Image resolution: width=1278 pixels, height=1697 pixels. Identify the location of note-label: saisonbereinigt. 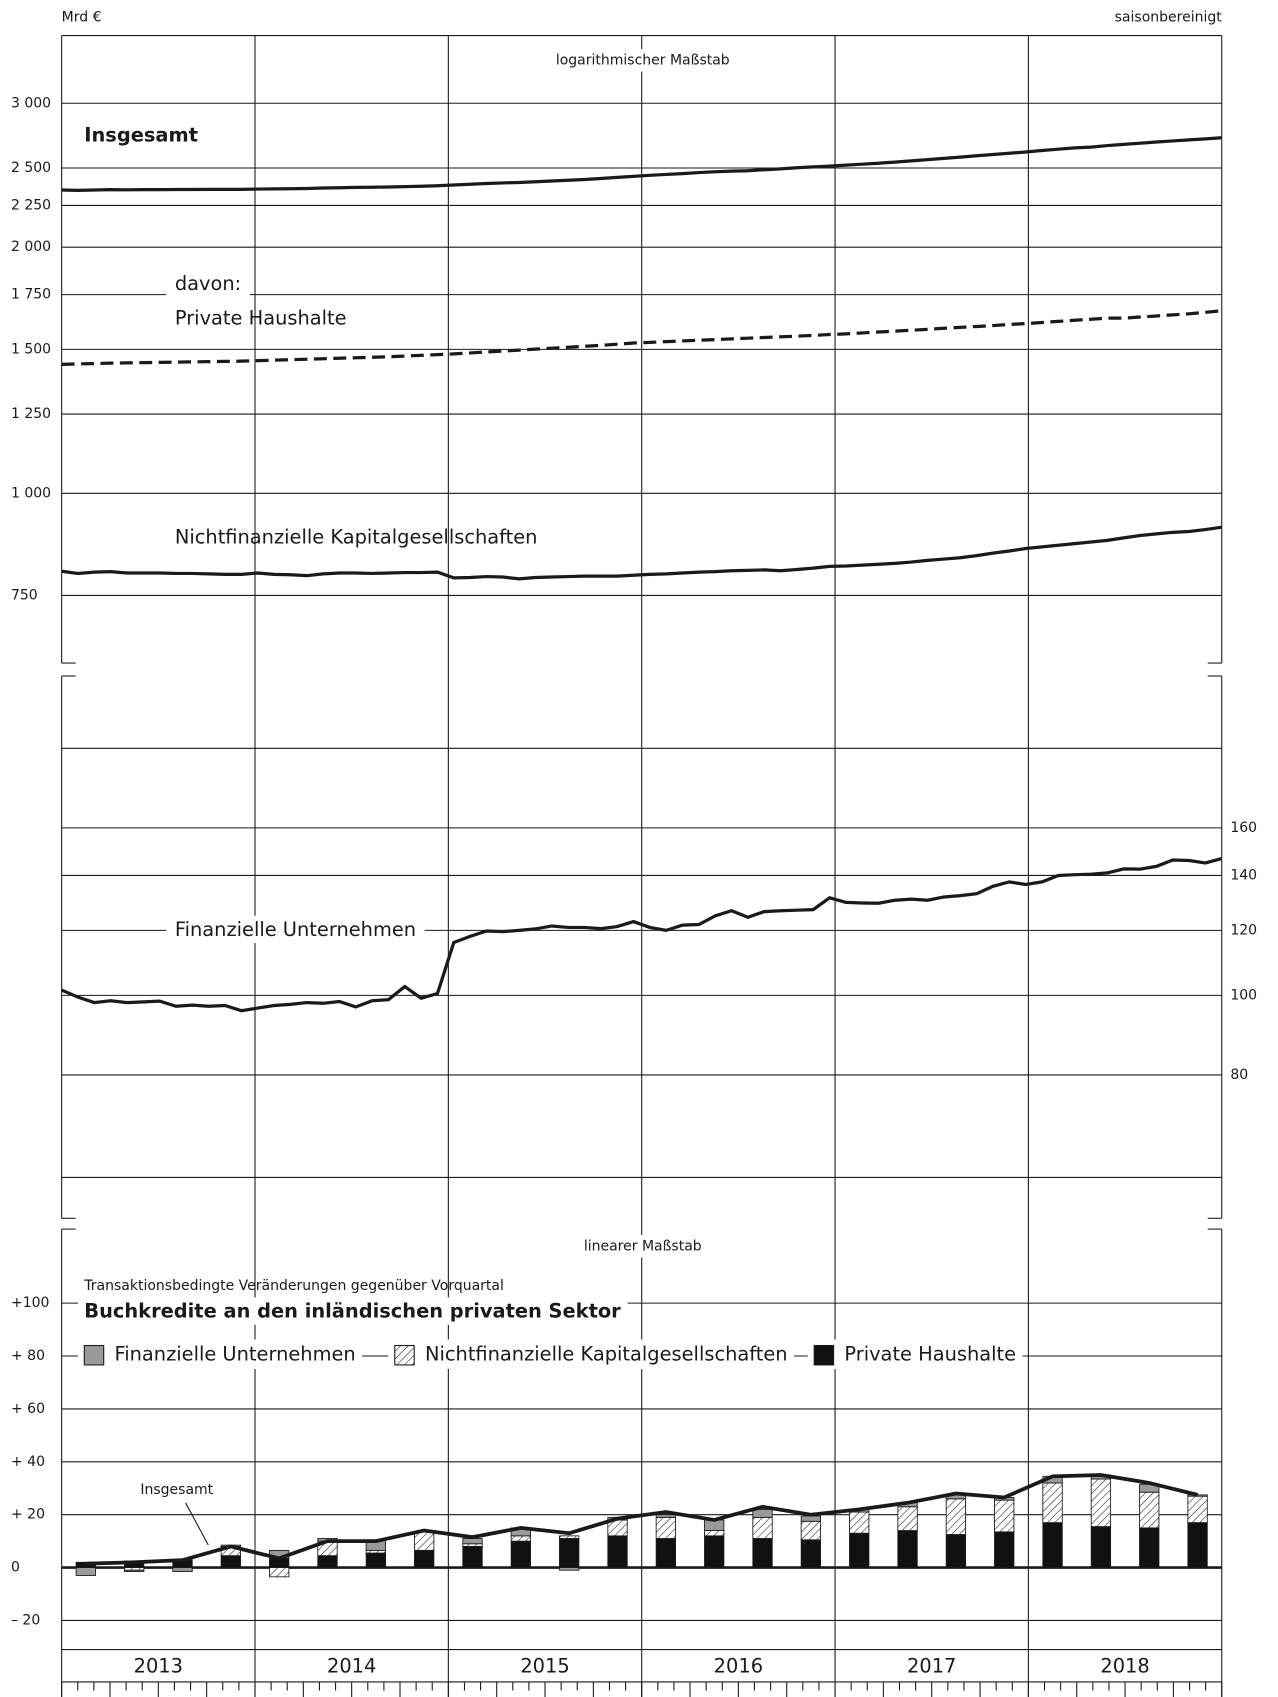
(1169, 17).